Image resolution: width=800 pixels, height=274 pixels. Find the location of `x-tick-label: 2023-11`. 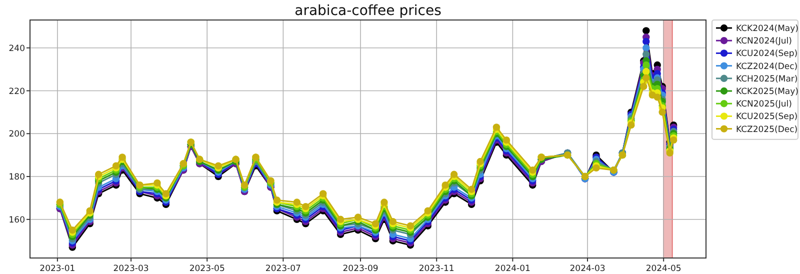

x-tick-label: 2023-11 is located at coordinates (436, 269).